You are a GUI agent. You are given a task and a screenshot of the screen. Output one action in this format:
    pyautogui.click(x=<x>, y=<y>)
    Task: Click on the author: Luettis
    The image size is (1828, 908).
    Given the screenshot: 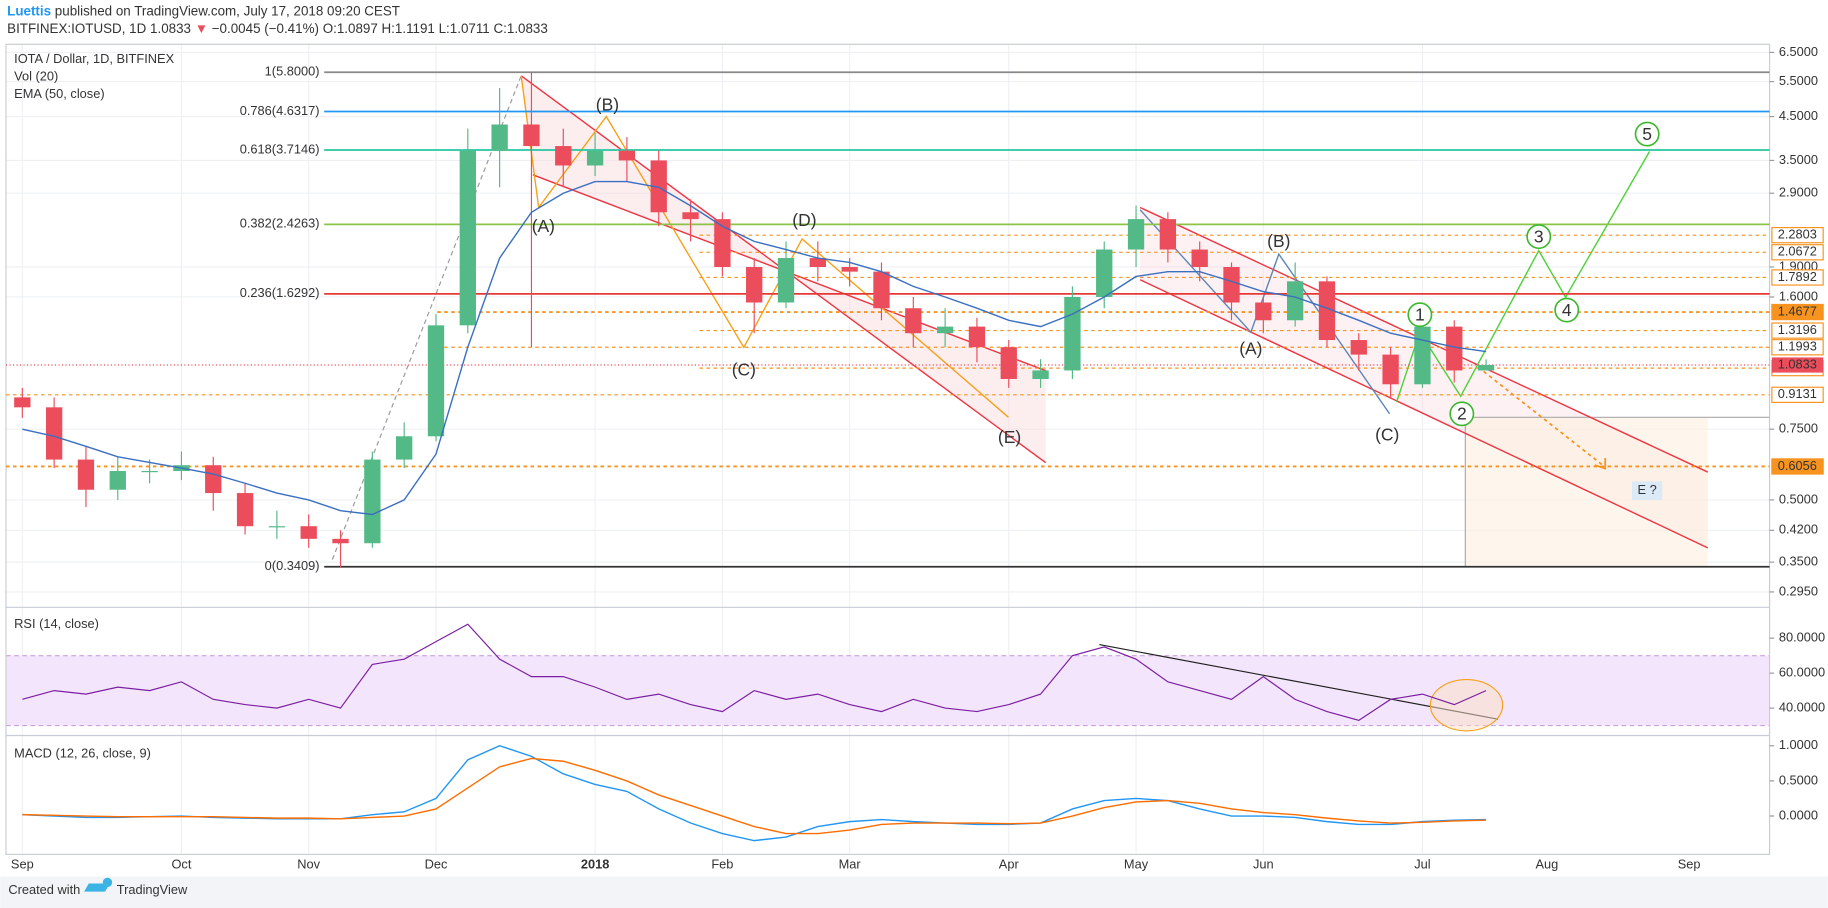 What is the action you would take?
    pyautogui.click(x=29, y=10)
    